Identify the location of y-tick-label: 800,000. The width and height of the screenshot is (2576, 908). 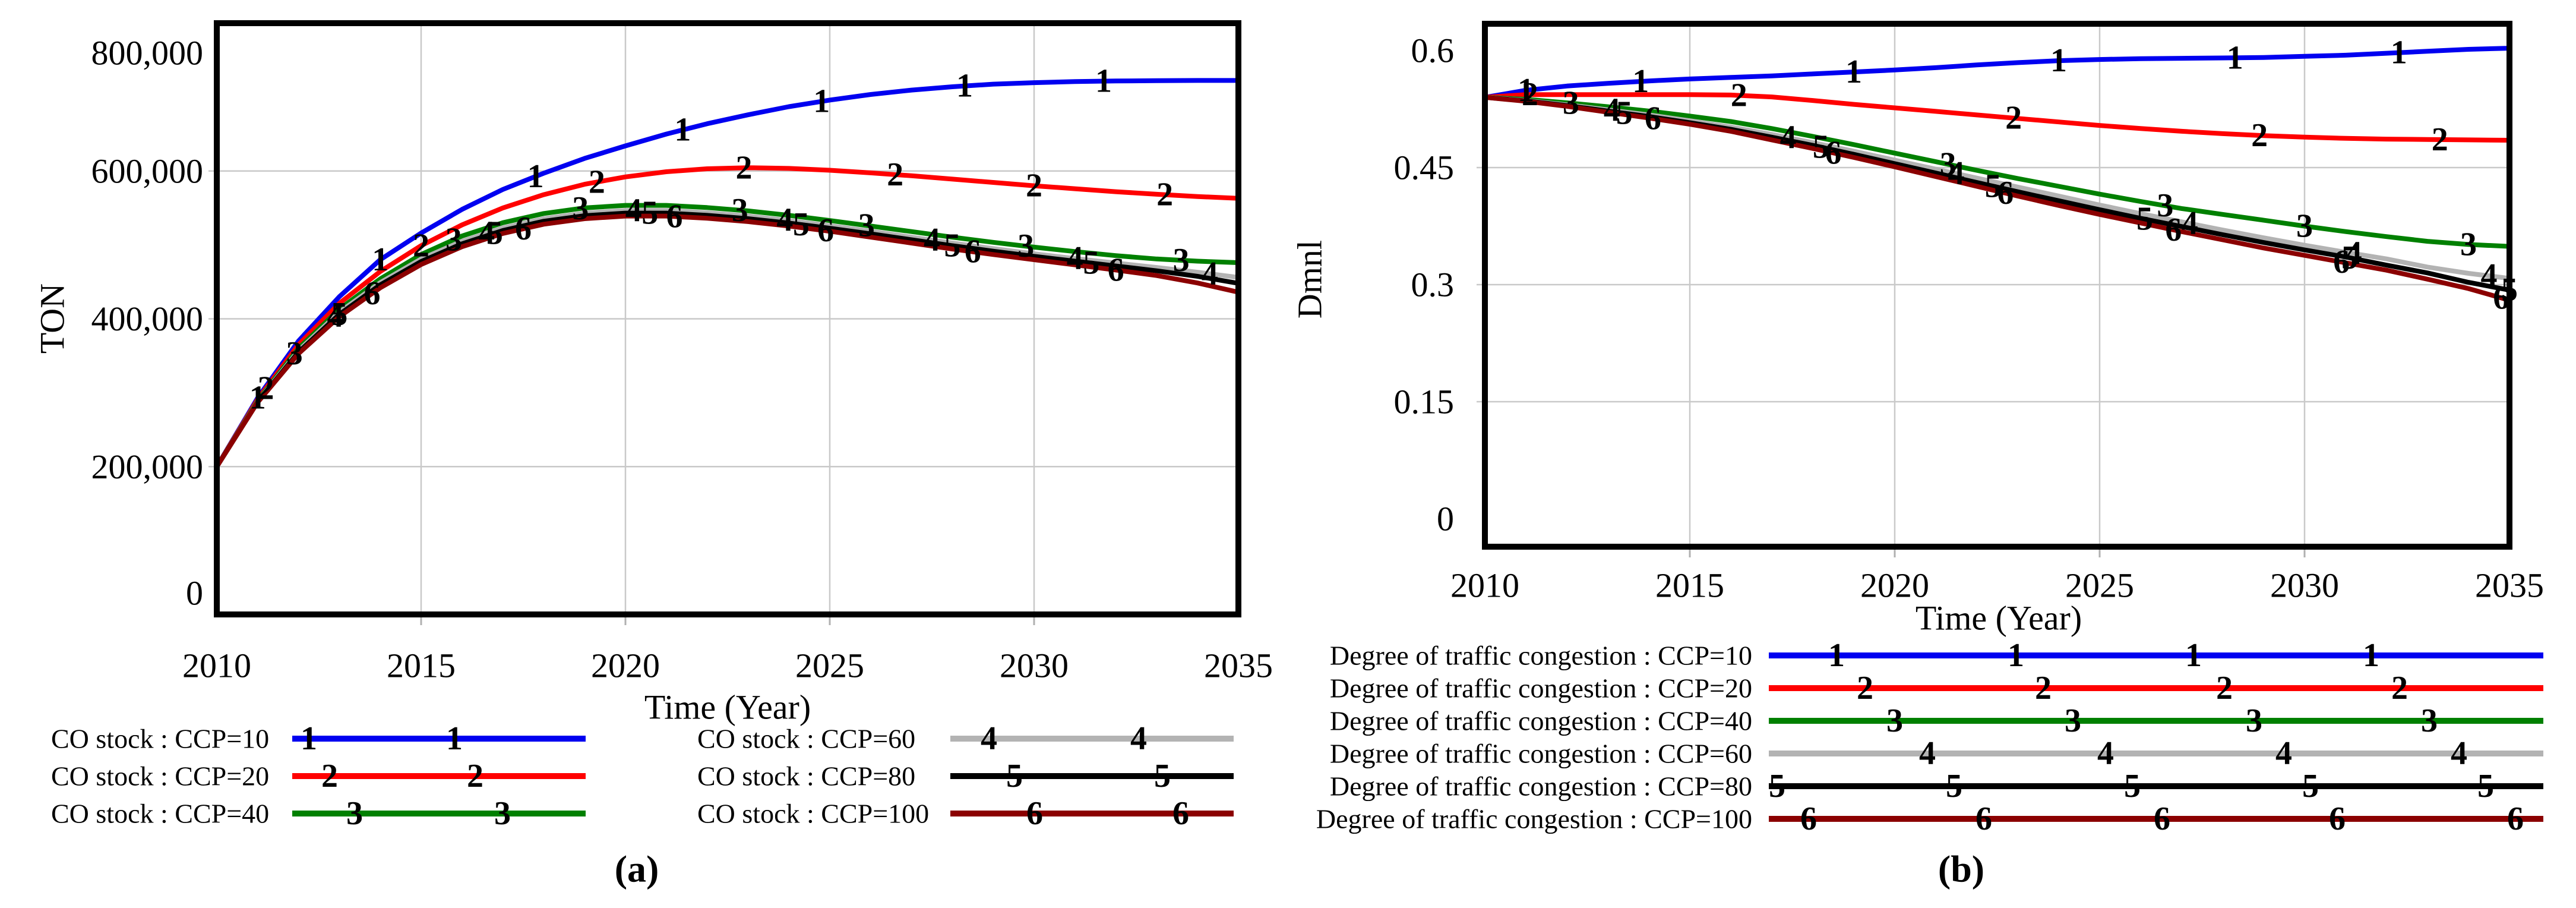
(147, 53).